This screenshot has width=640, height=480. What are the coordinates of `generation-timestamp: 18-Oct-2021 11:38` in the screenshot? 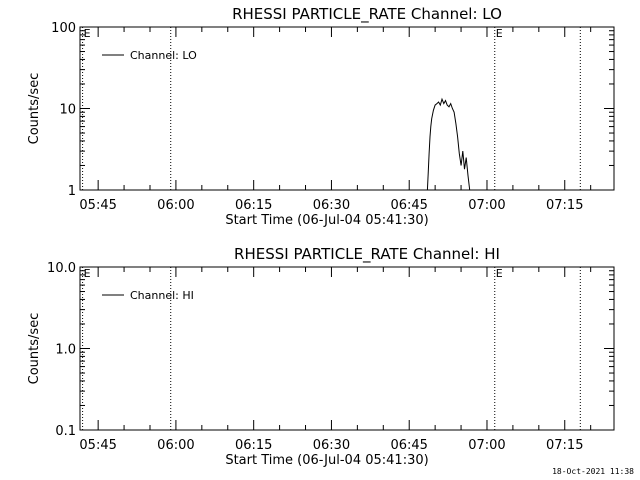 It's located at (593, 471).